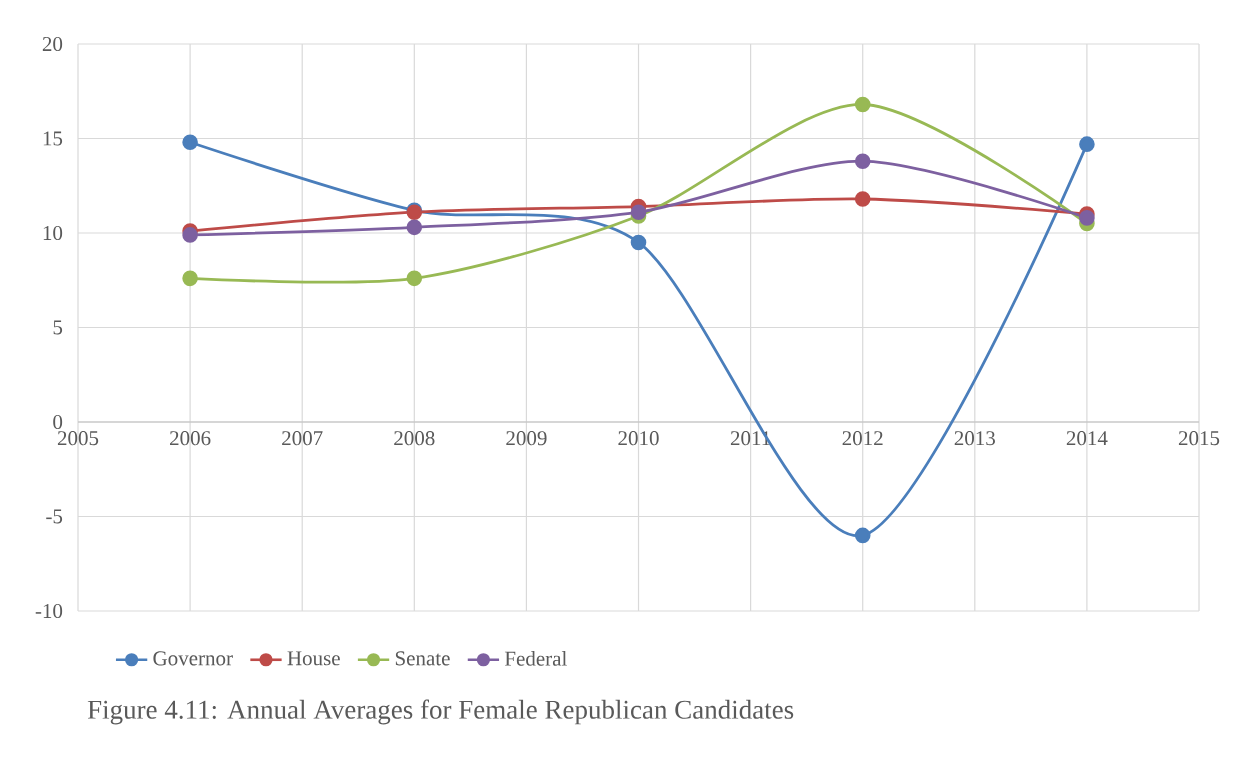 The height and width of the screenshot is (761, 1243). Describe the element at coordinates (302, 438) in the screenshot. I see `x-tick-label: 2007` at that location.